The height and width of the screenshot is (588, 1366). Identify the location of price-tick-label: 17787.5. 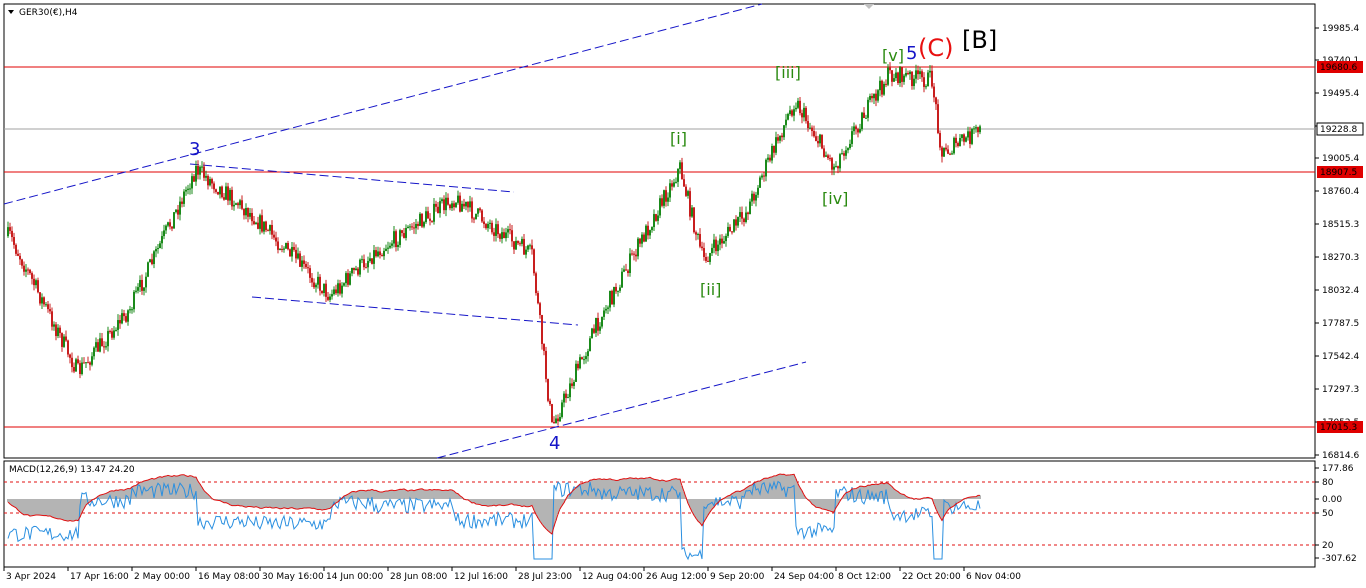
(1340, 324).